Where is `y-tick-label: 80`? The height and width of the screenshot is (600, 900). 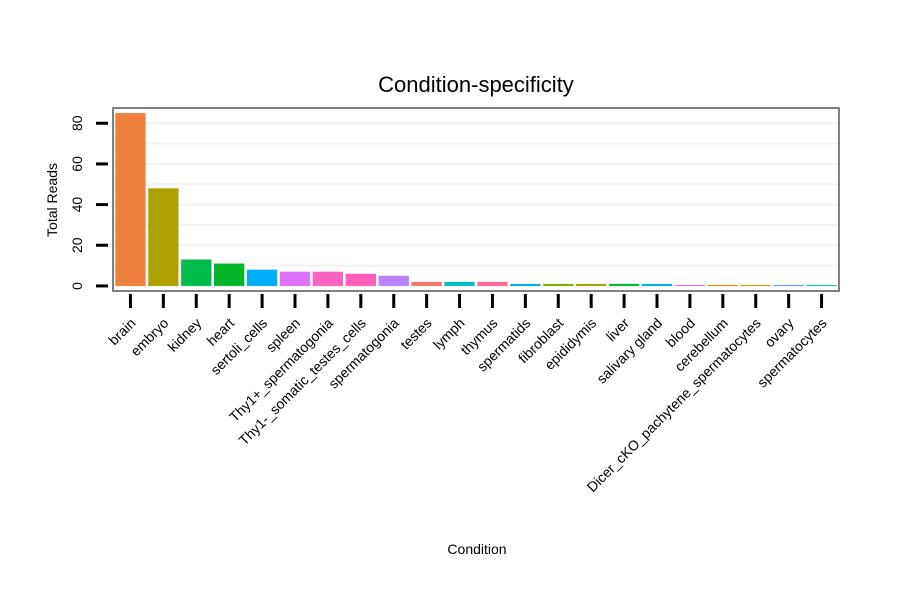 y-tick-label: 80 is located at coordinates (77, 123).